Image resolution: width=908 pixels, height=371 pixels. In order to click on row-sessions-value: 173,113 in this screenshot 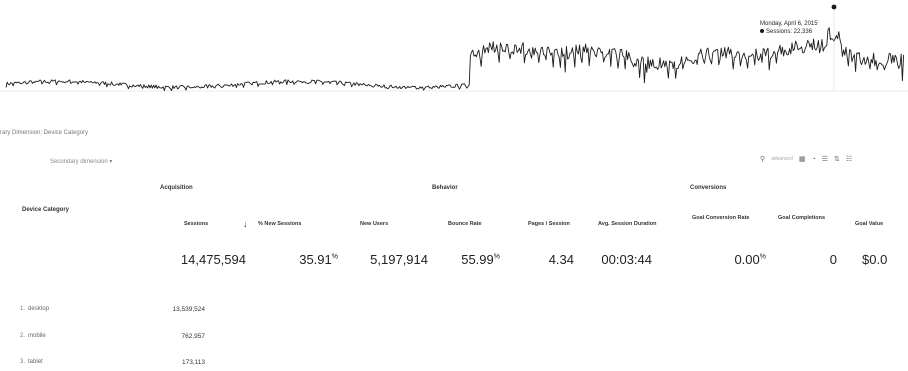, I will do `click(193, 362)`.